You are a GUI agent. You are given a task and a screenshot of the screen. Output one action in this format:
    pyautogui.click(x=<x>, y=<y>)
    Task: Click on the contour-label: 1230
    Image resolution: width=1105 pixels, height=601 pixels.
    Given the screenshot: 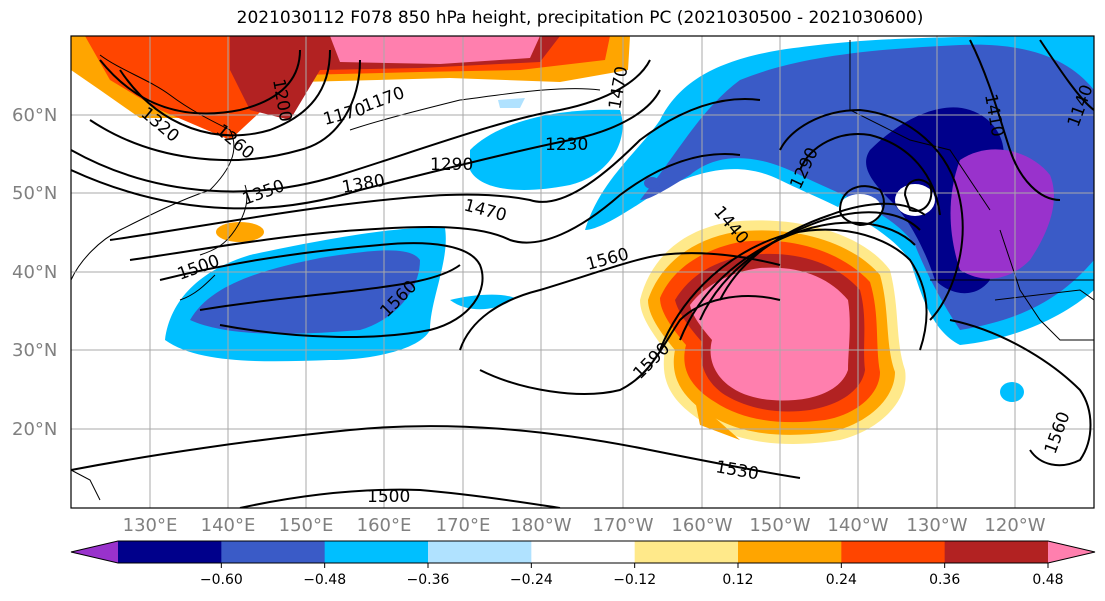 What is the action you would take?
    pyautogui.click(x=566, y=145)
    